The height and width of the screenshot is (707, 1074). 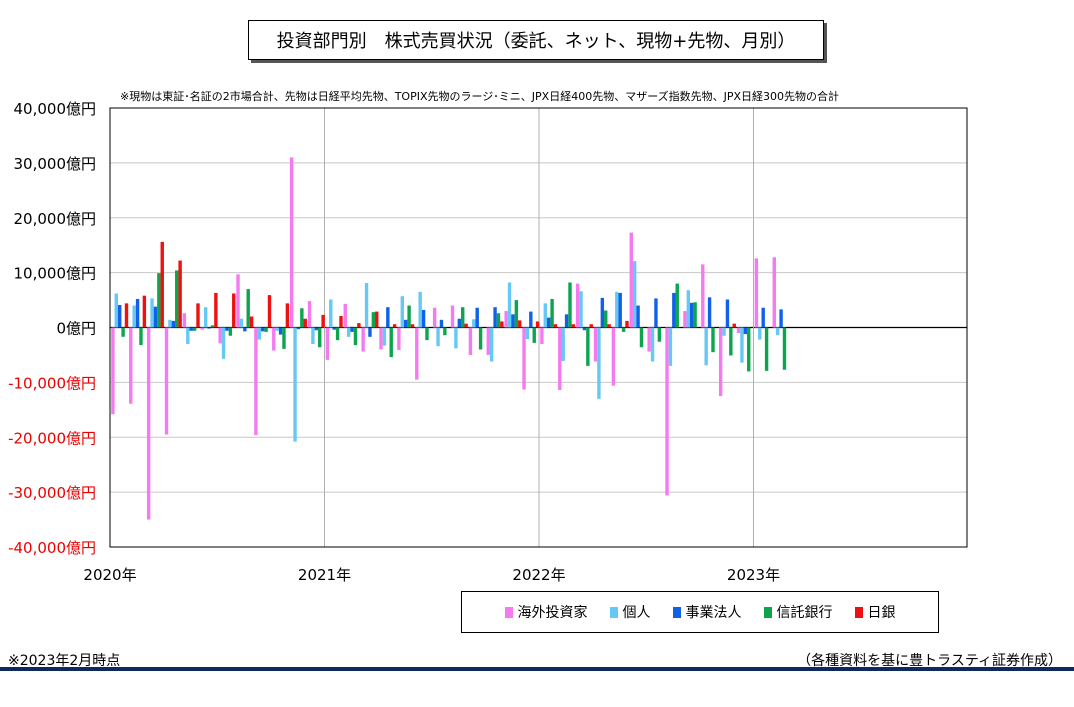 I want to click on y-tick-label: 10,000億円, so click(x=55, y=274).